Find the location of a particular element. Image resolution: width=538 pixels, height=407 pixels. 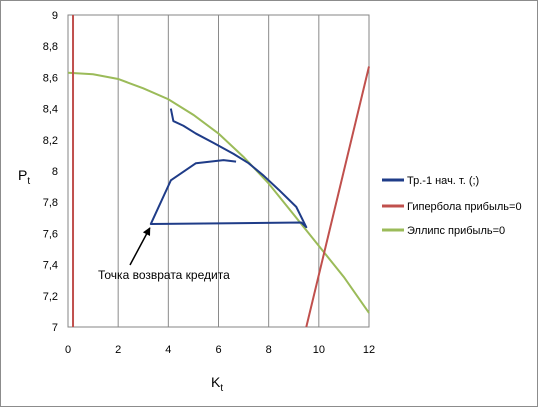

legend-entry: Эллипс прибыль=0 is located at coordinates (456, 231).